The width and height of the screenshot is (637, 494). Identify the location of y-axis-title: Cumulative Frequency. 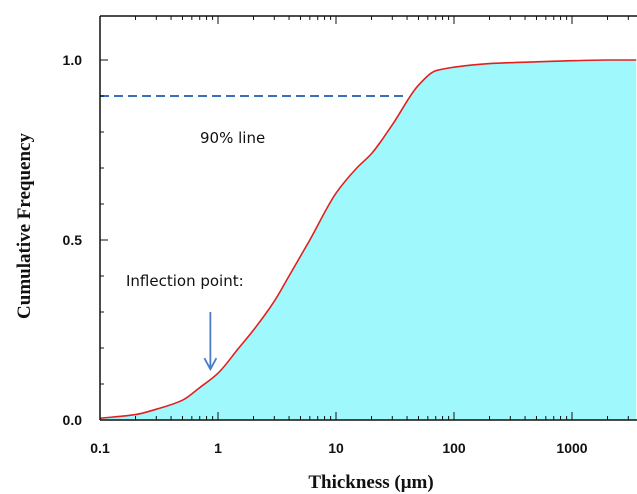
(24, 226).